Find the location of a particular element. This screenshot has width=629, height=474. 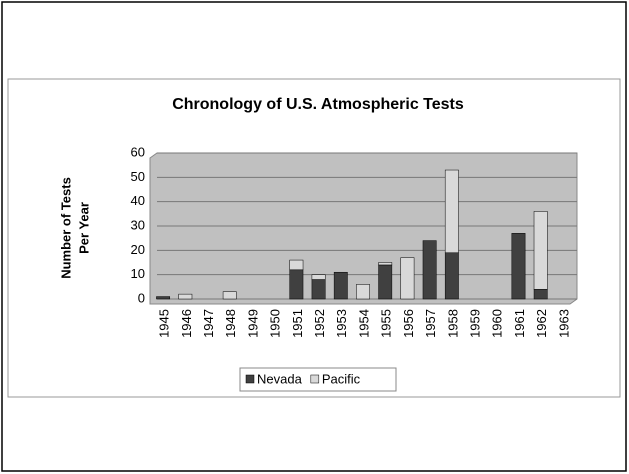

x-tick-label: 1956 is located at coordinates (408, 323).